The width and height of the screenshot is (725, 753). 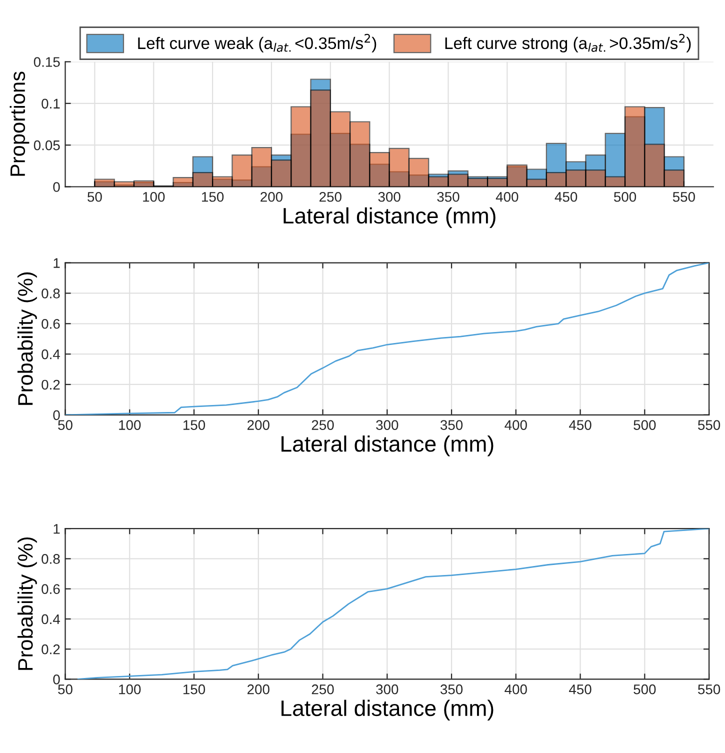 What do you see at coordinates (257, 43) in the screenshot?
I see `legend-label: Left curve weak (a$_{lat.}$<0.35m/s$^{2}$)` at bounding box center [257, 43].